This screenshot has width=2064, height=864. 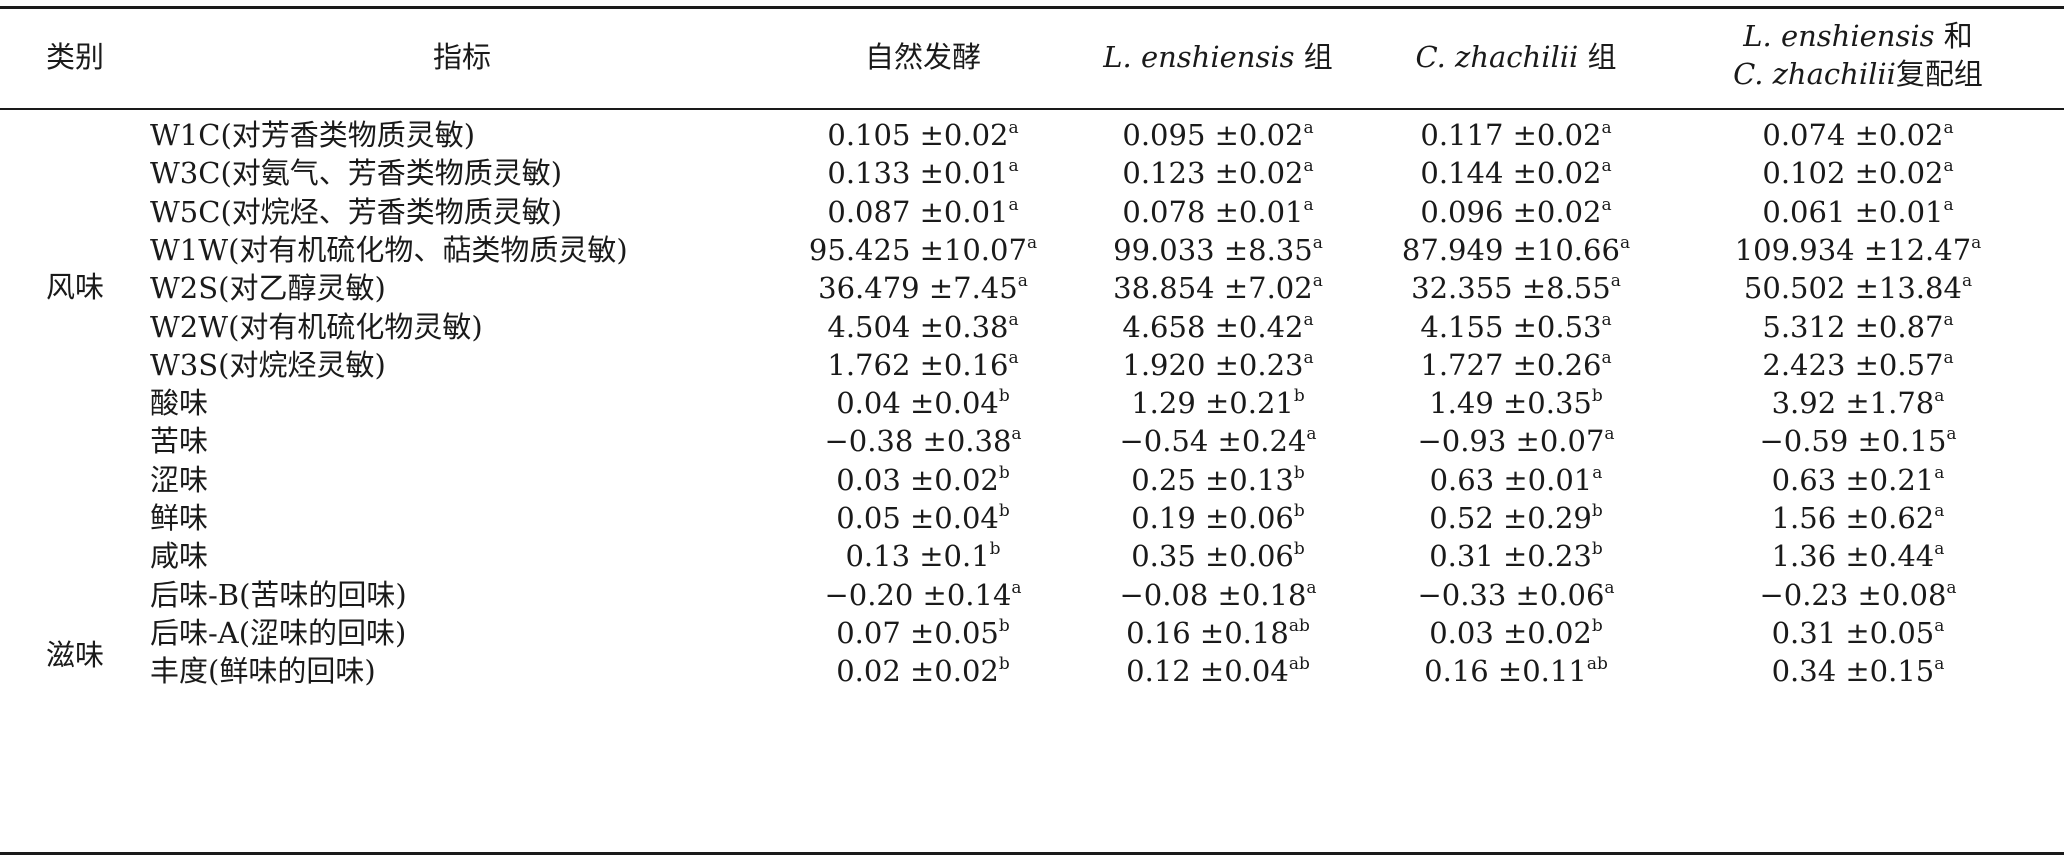 What do you see at coordinates (917, 518) in the screenshot?
I see `value-text: 0.05 ±0.04` at bounding box center [917, 518].